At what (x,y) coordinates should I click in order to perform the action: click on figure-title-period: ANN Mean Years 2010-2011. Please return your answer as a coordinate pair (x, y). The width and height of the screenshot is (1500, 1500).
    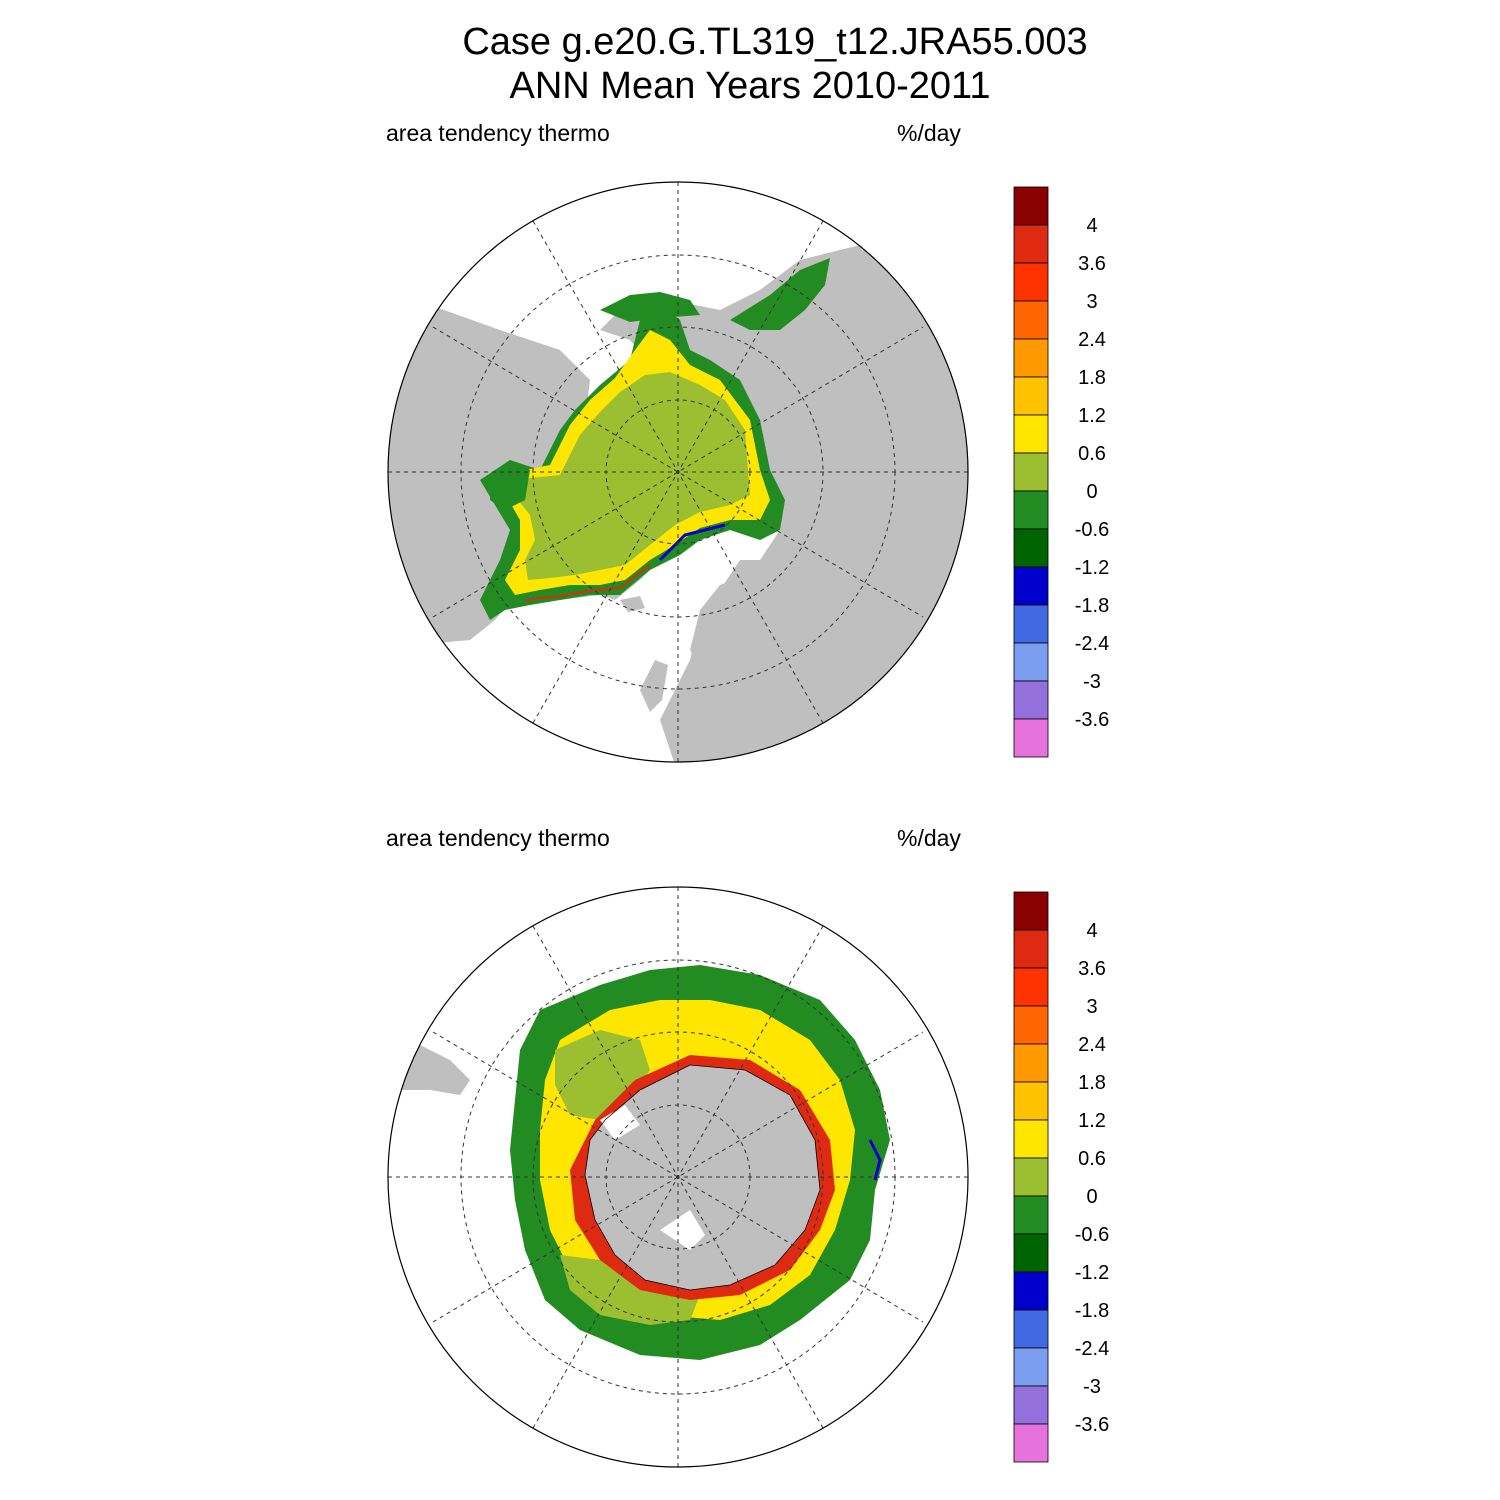
    Looking at the image, I should click on (750, 86).